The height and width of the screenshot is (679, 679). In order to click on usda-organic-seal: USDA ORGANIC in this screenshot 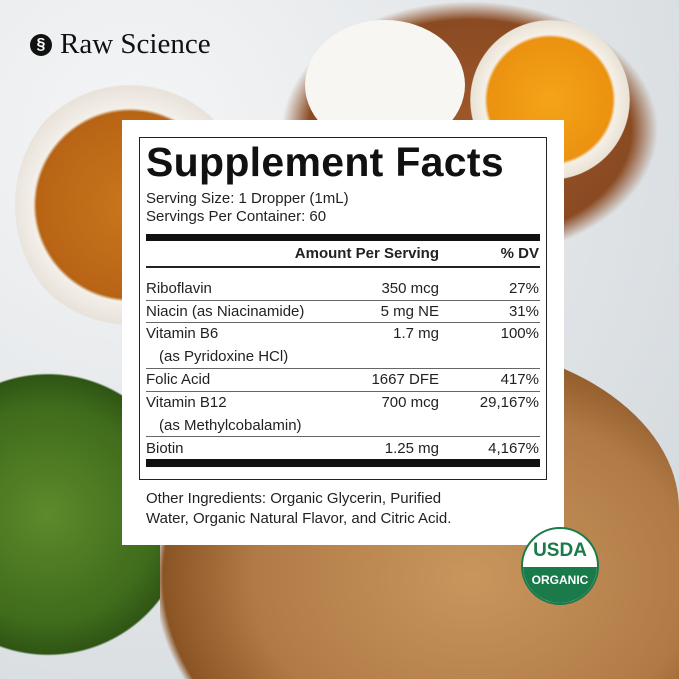, I will do `click(560, 566)`.